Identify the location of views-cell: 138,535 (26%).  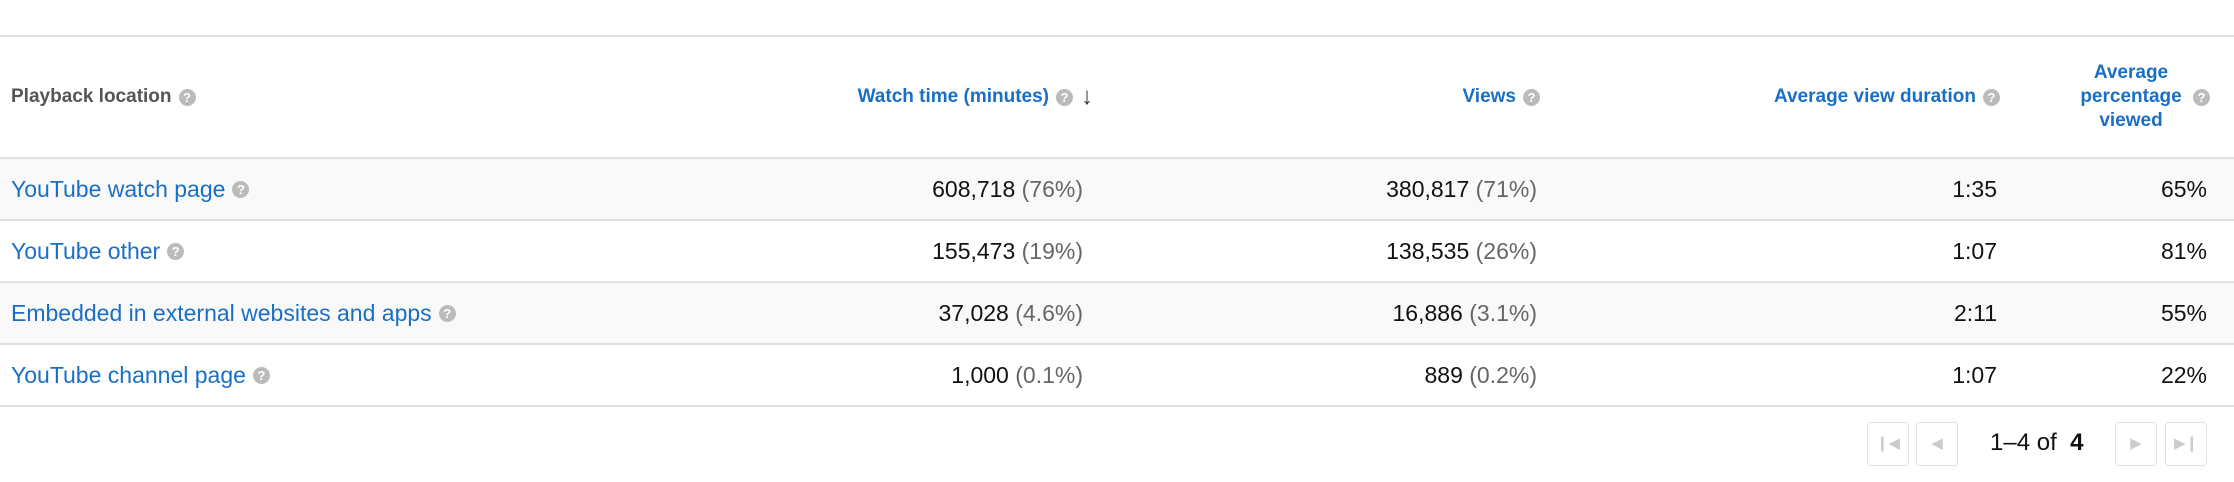
(1461, 251).